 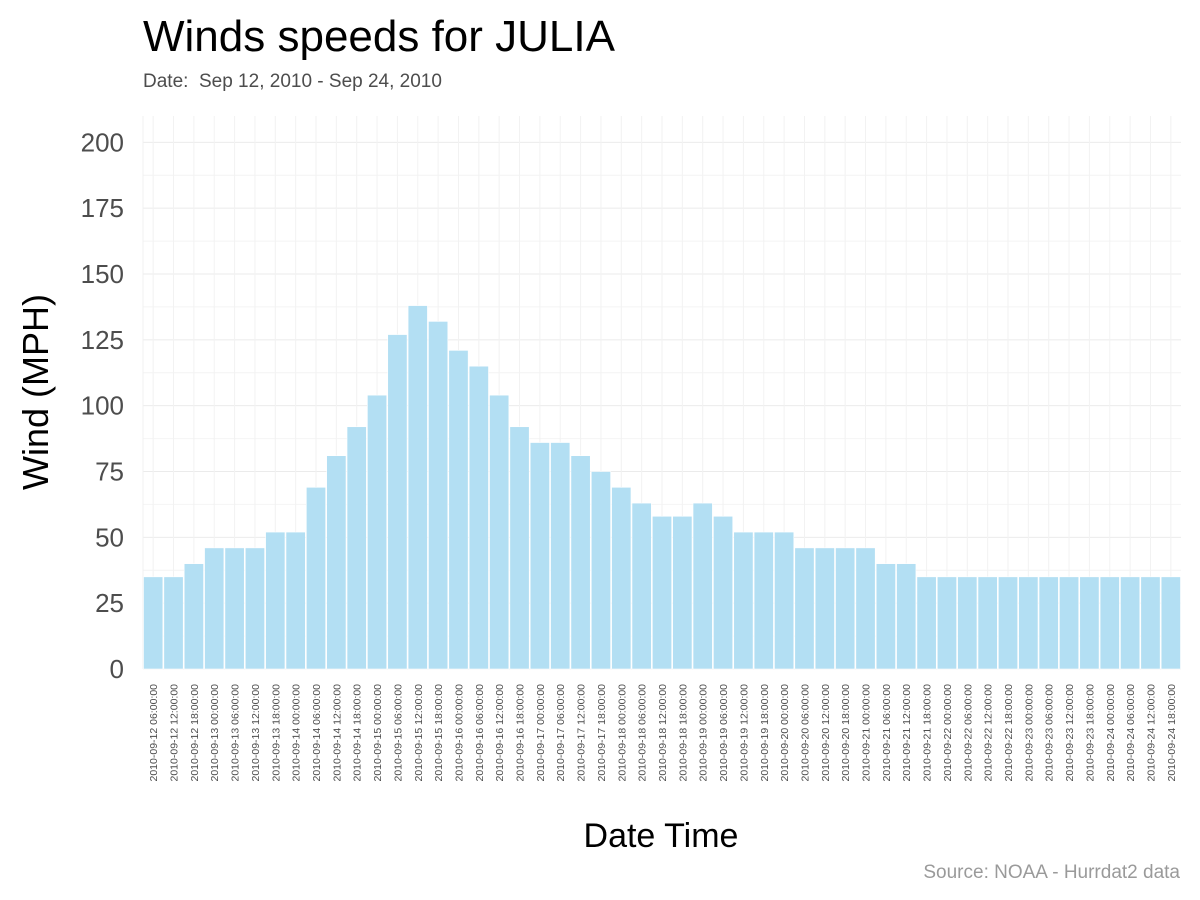 I want to click on x-tick-label: 2010-09-12 12:00:00, so click(x=175, y=733).